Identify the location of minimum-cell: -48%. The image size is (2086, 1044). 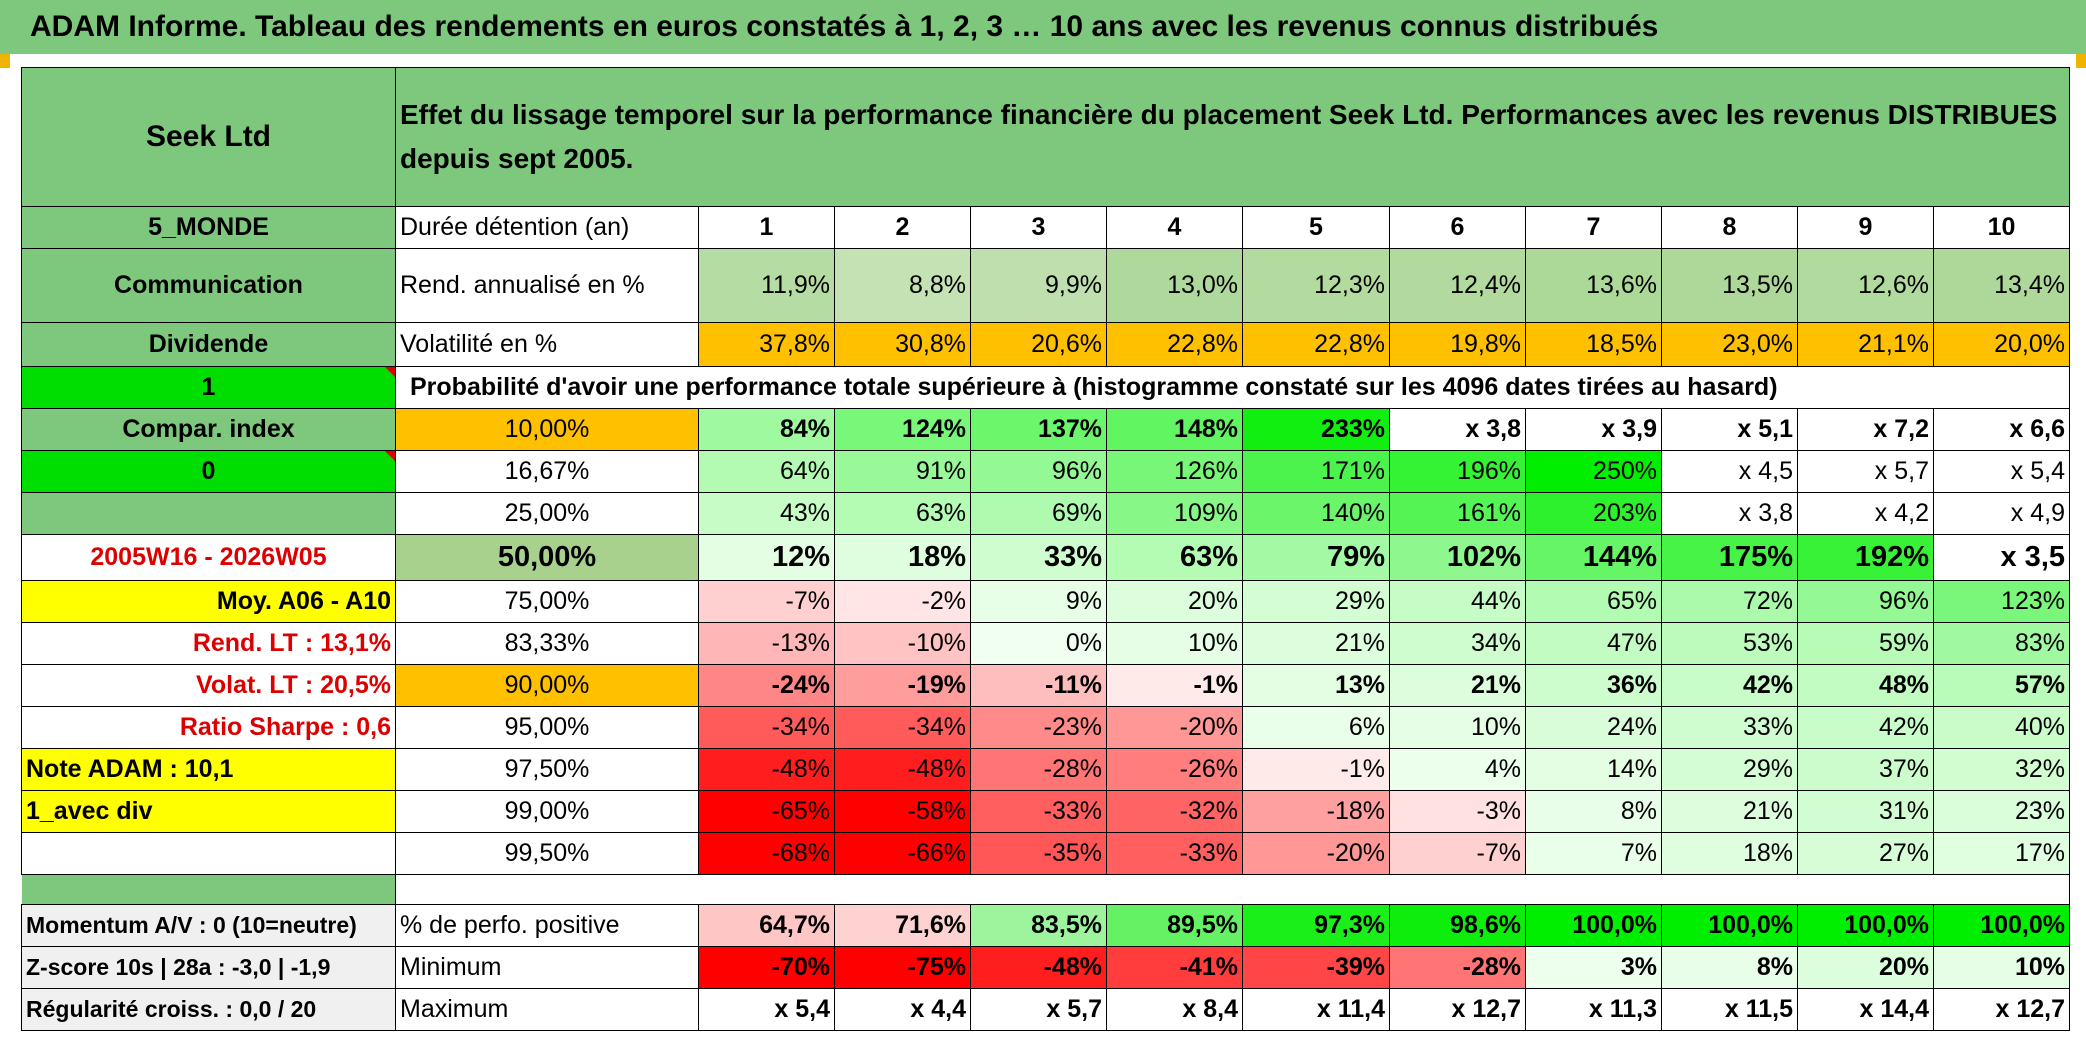
(1038, 967).